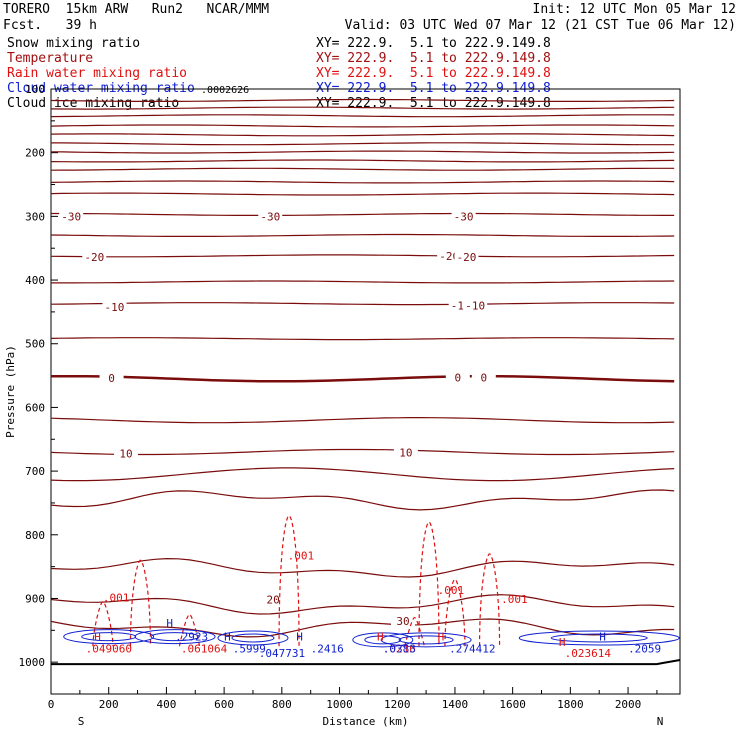 The image size is (740, 740). I want to click on model-title: TORERO 15km ARW Run2 NCAR/MMM, so click(136, 9).